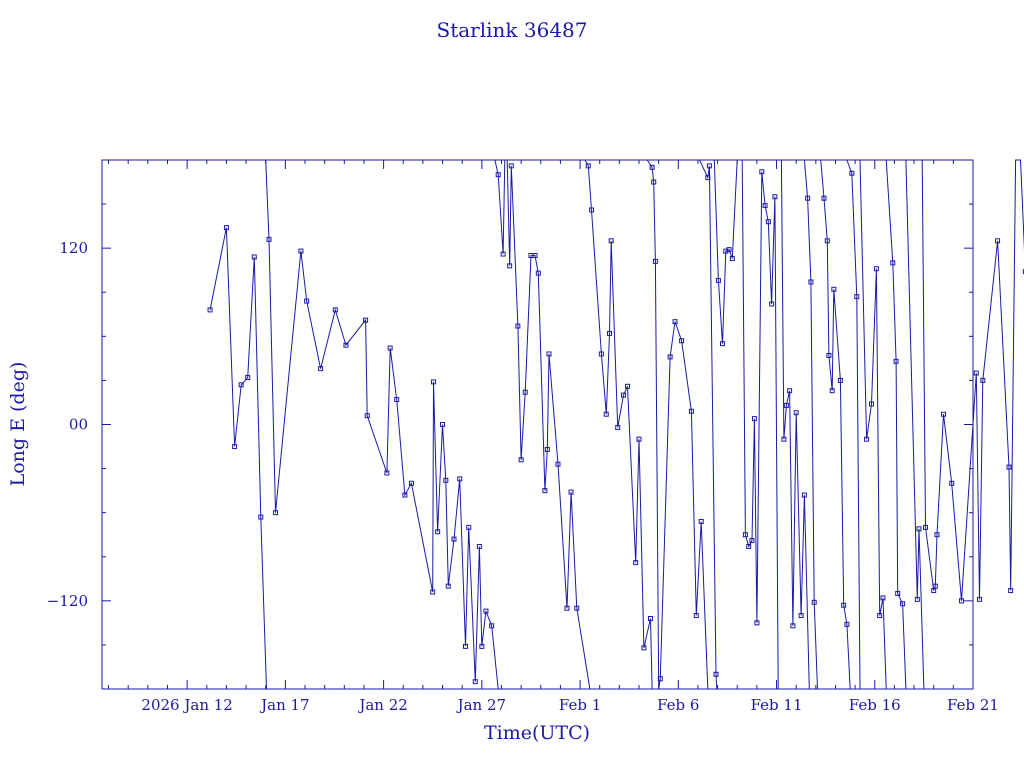 The height and width of the screenshot is (768, 1024). What do you see at coordinates (186, 705) in the screenshot?
I see `x-tick-label: 2026 Jan 12` at bounding box center [186, 705].